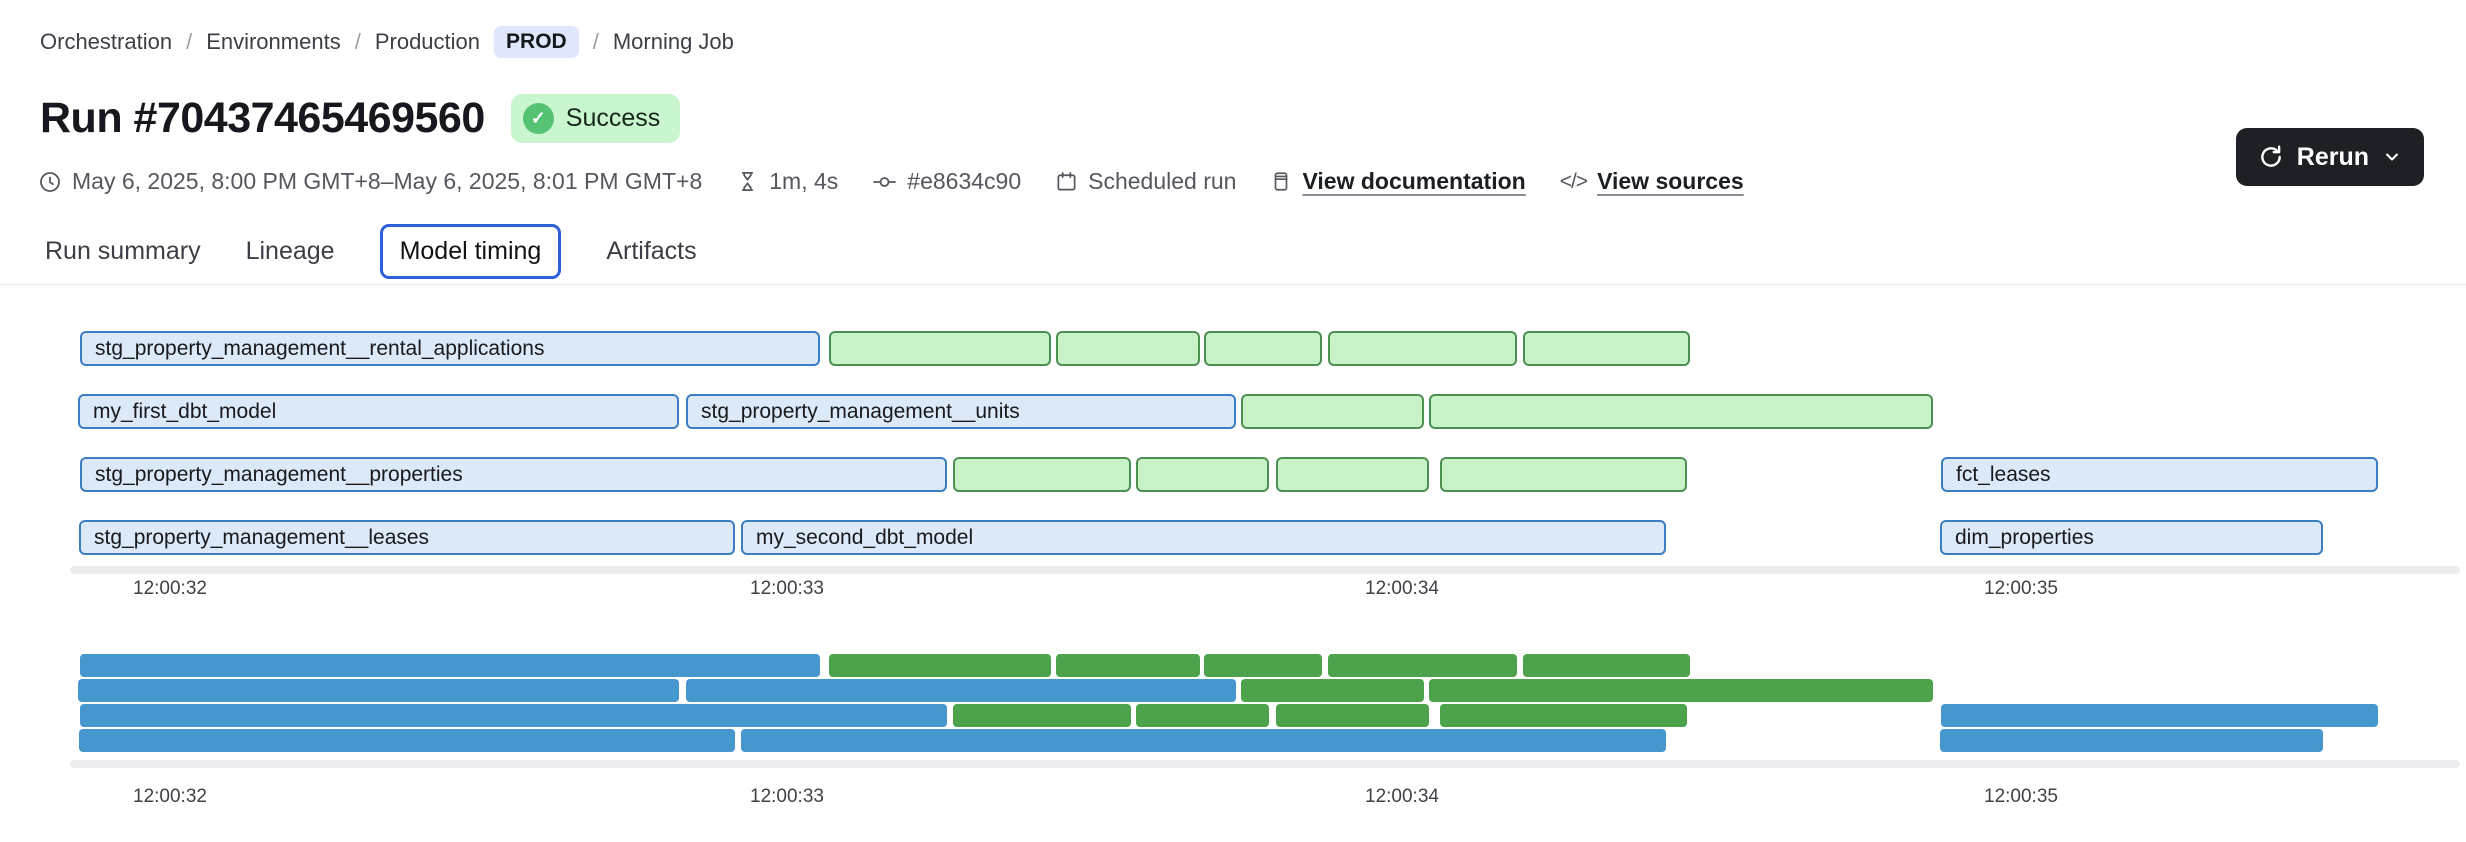  I want to click on refresh-icon, so click(2270, 156).